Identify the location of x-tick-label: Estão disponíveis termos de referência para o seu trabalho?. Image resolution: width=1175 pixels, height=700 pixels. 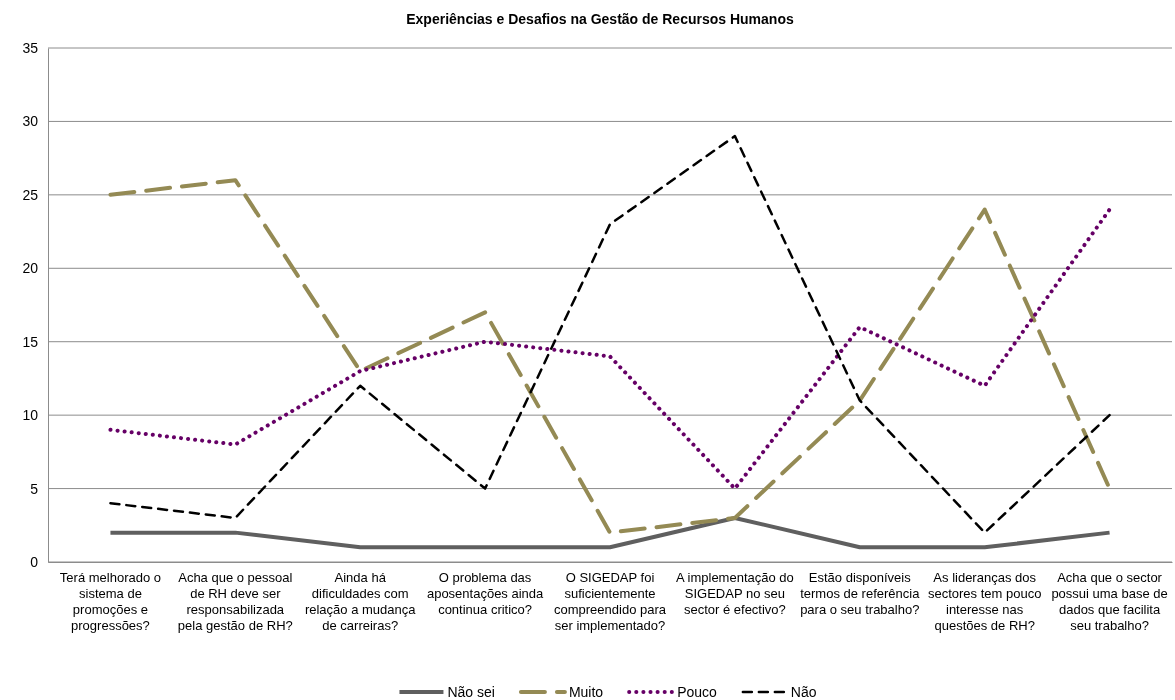
(860, 593).